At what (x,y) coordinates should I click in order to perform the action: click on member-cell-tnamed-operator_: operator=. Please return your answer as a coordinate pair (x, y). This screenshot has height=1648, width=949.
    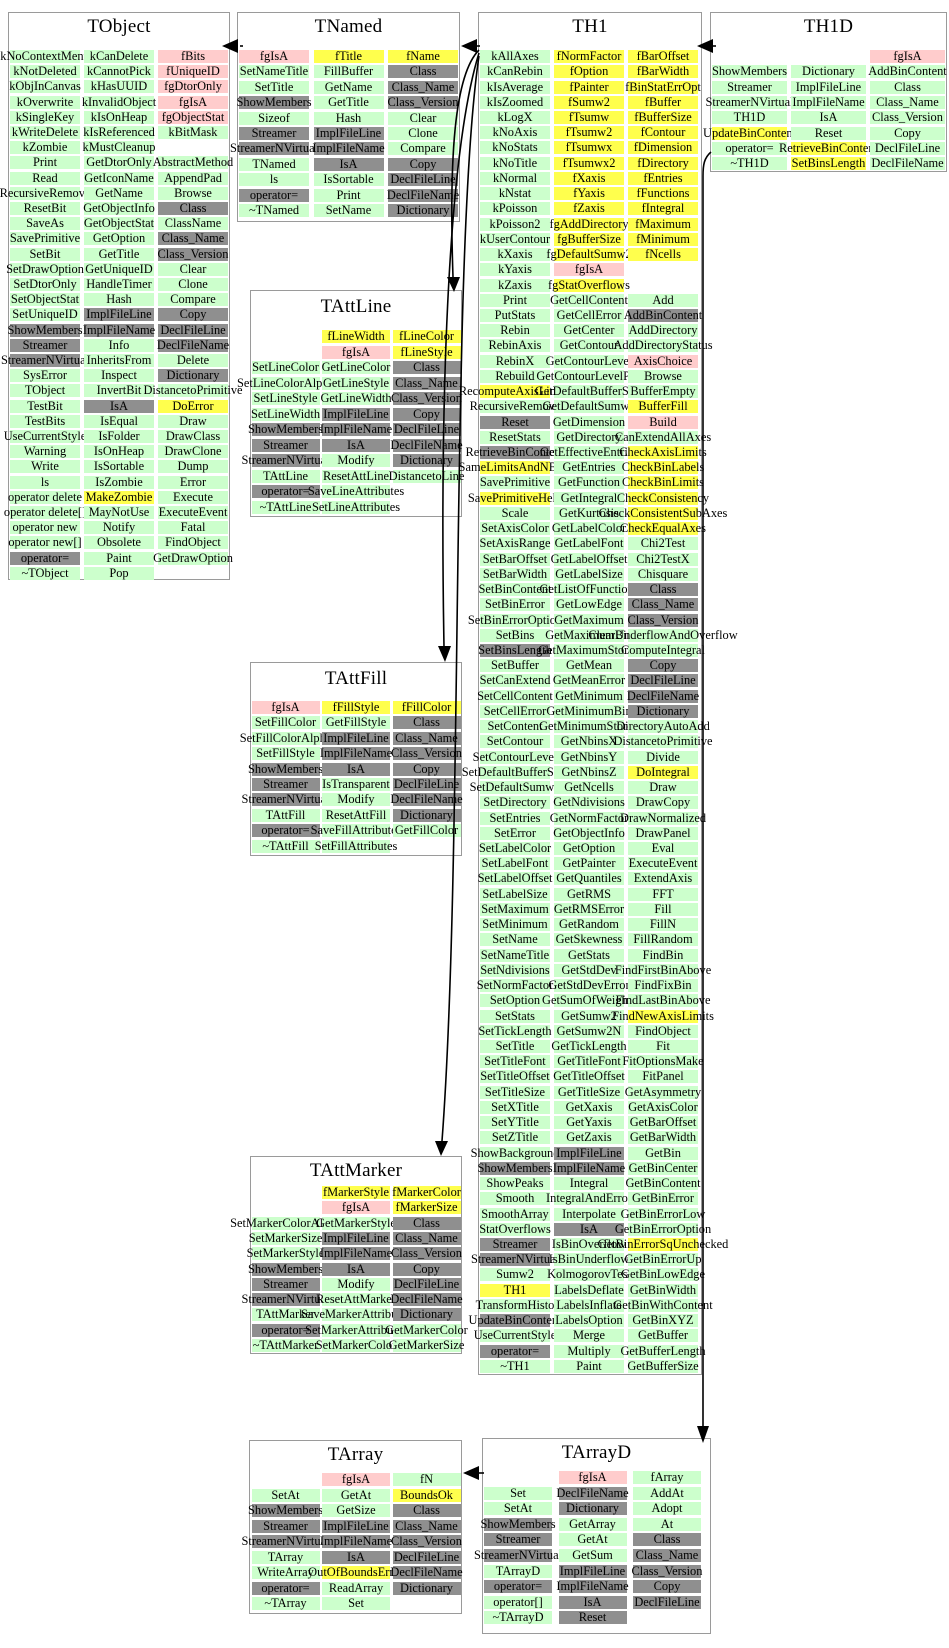
    Looking at the image, I should click on (274, 195).